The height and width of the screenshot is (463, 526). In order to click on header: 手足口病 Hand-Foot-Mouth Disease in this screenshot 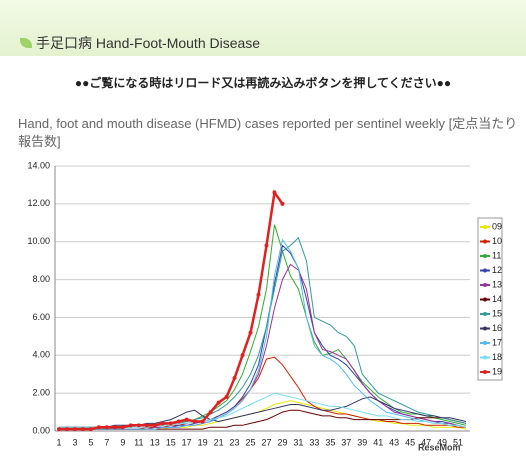, I will do `click(263, 28)`.